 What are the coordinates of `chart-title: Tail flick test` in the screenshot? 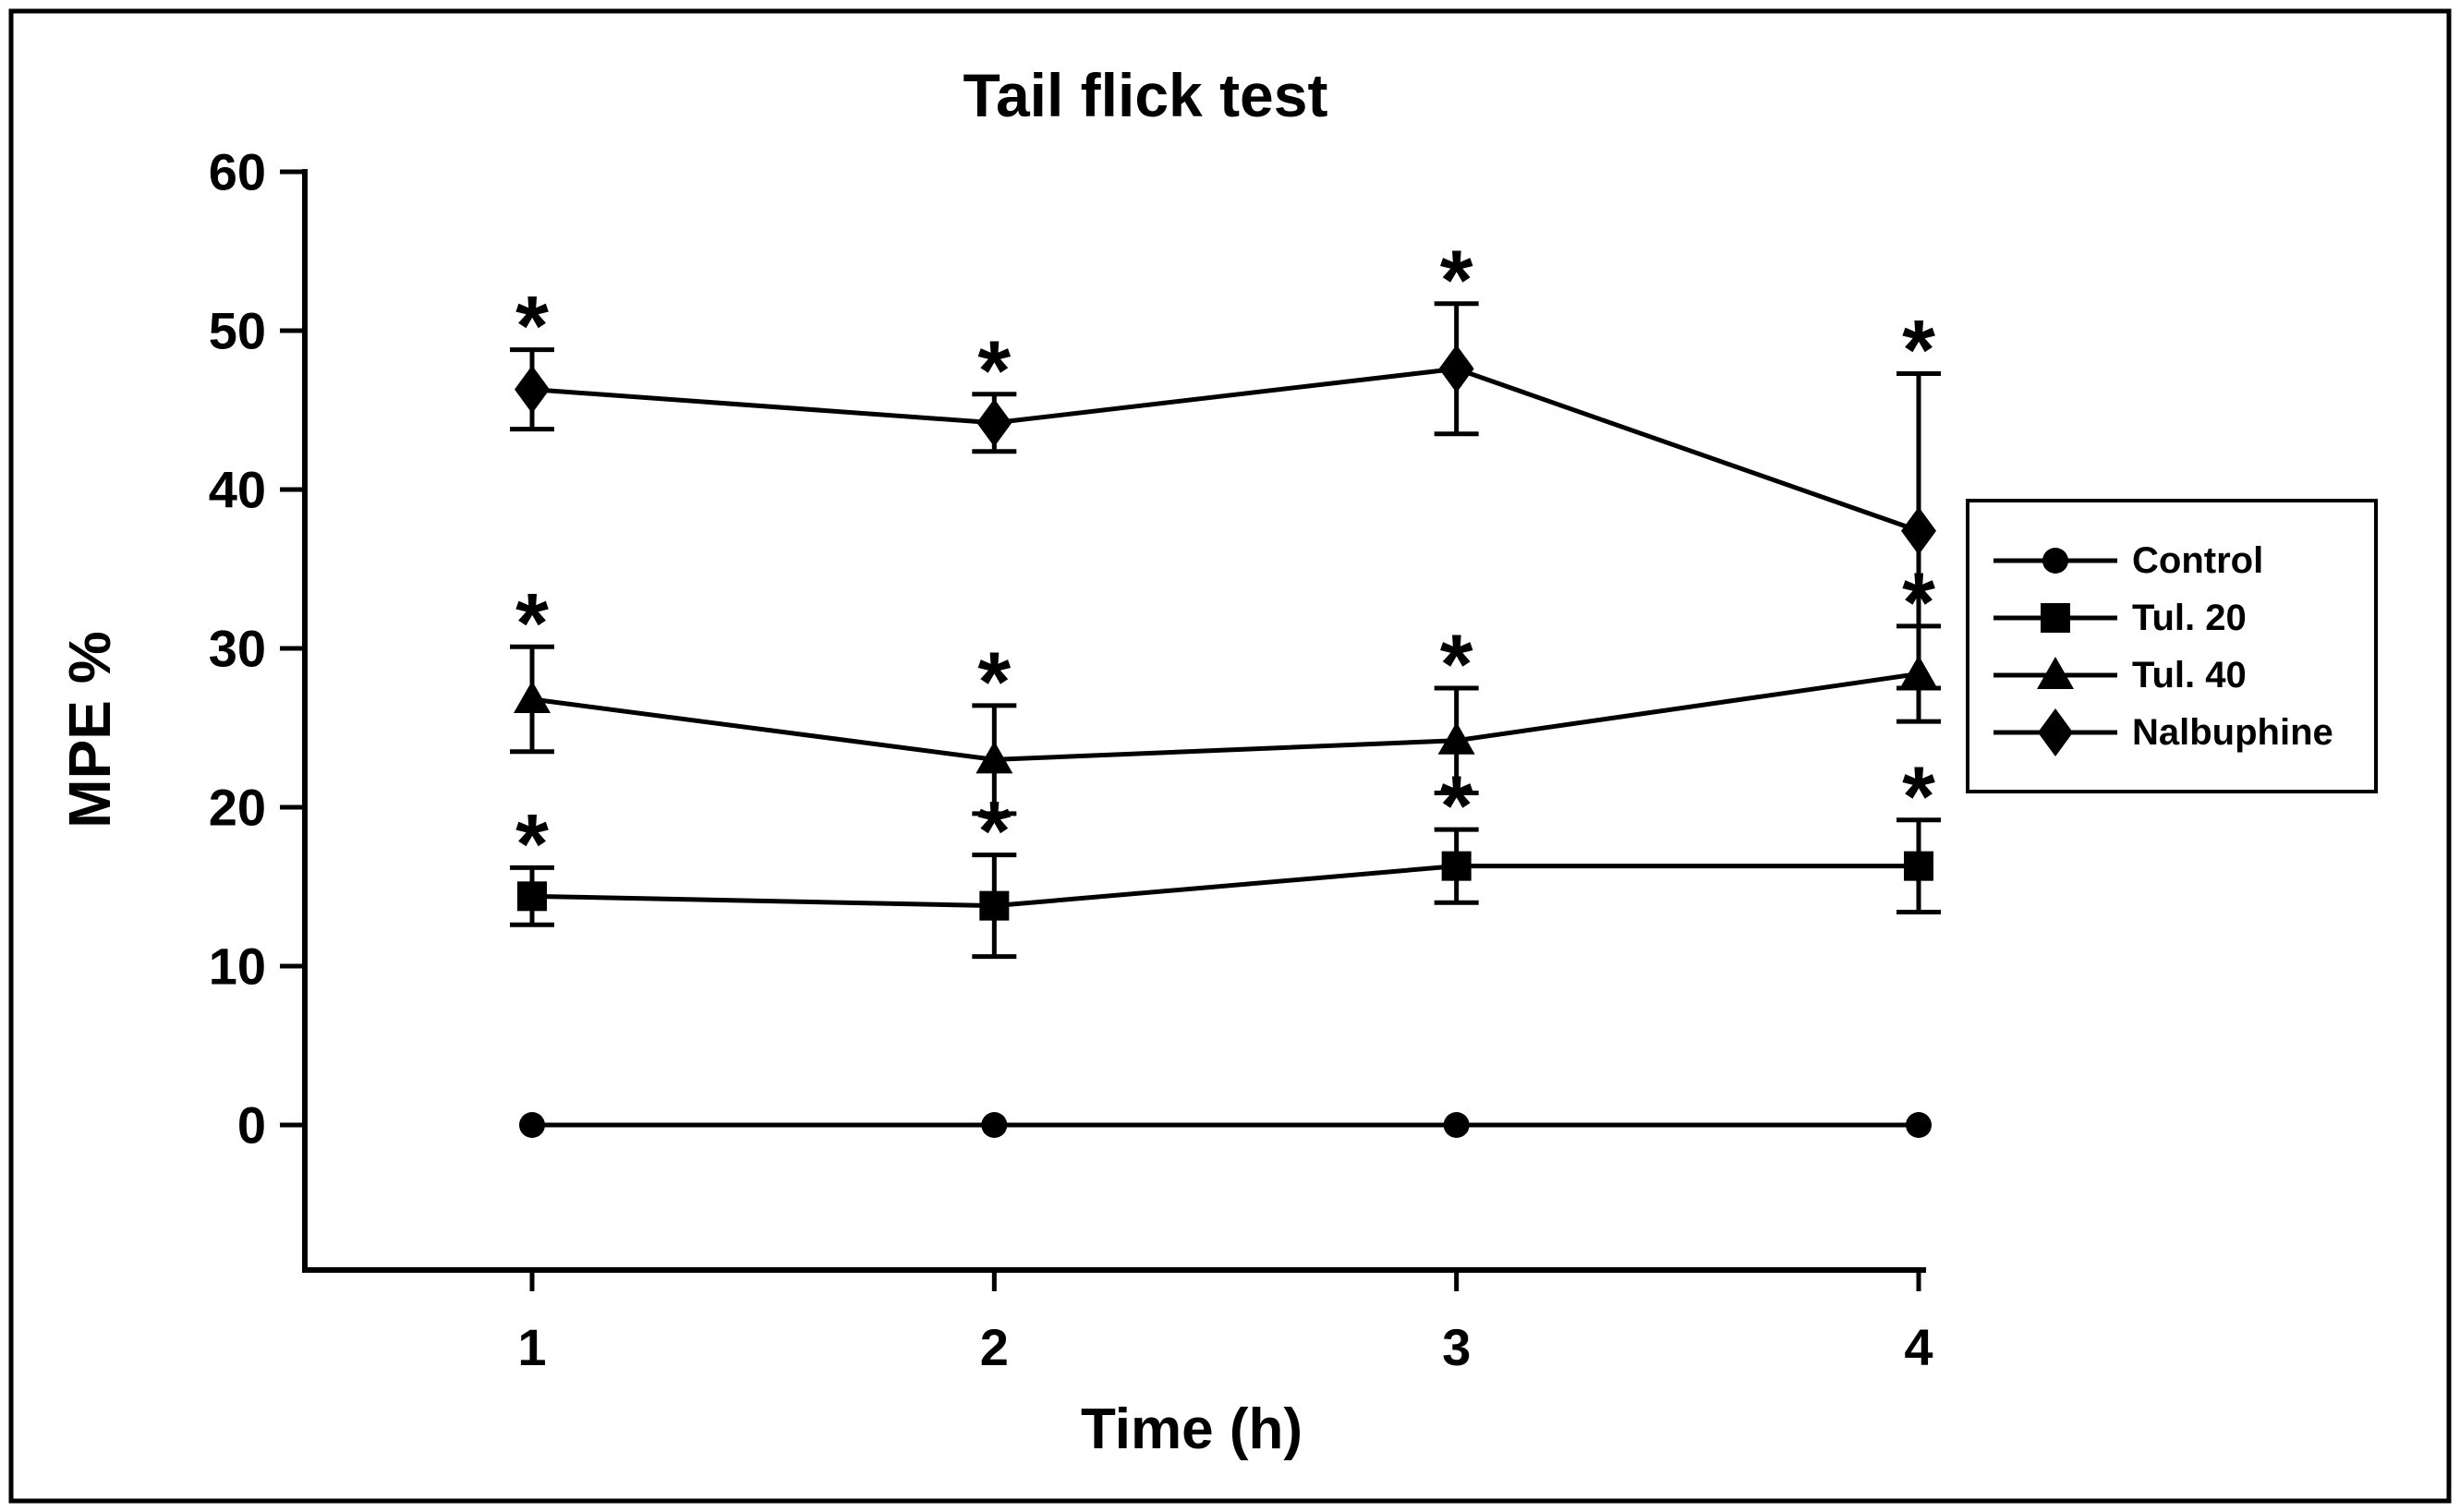 It's located at (1145, 95).